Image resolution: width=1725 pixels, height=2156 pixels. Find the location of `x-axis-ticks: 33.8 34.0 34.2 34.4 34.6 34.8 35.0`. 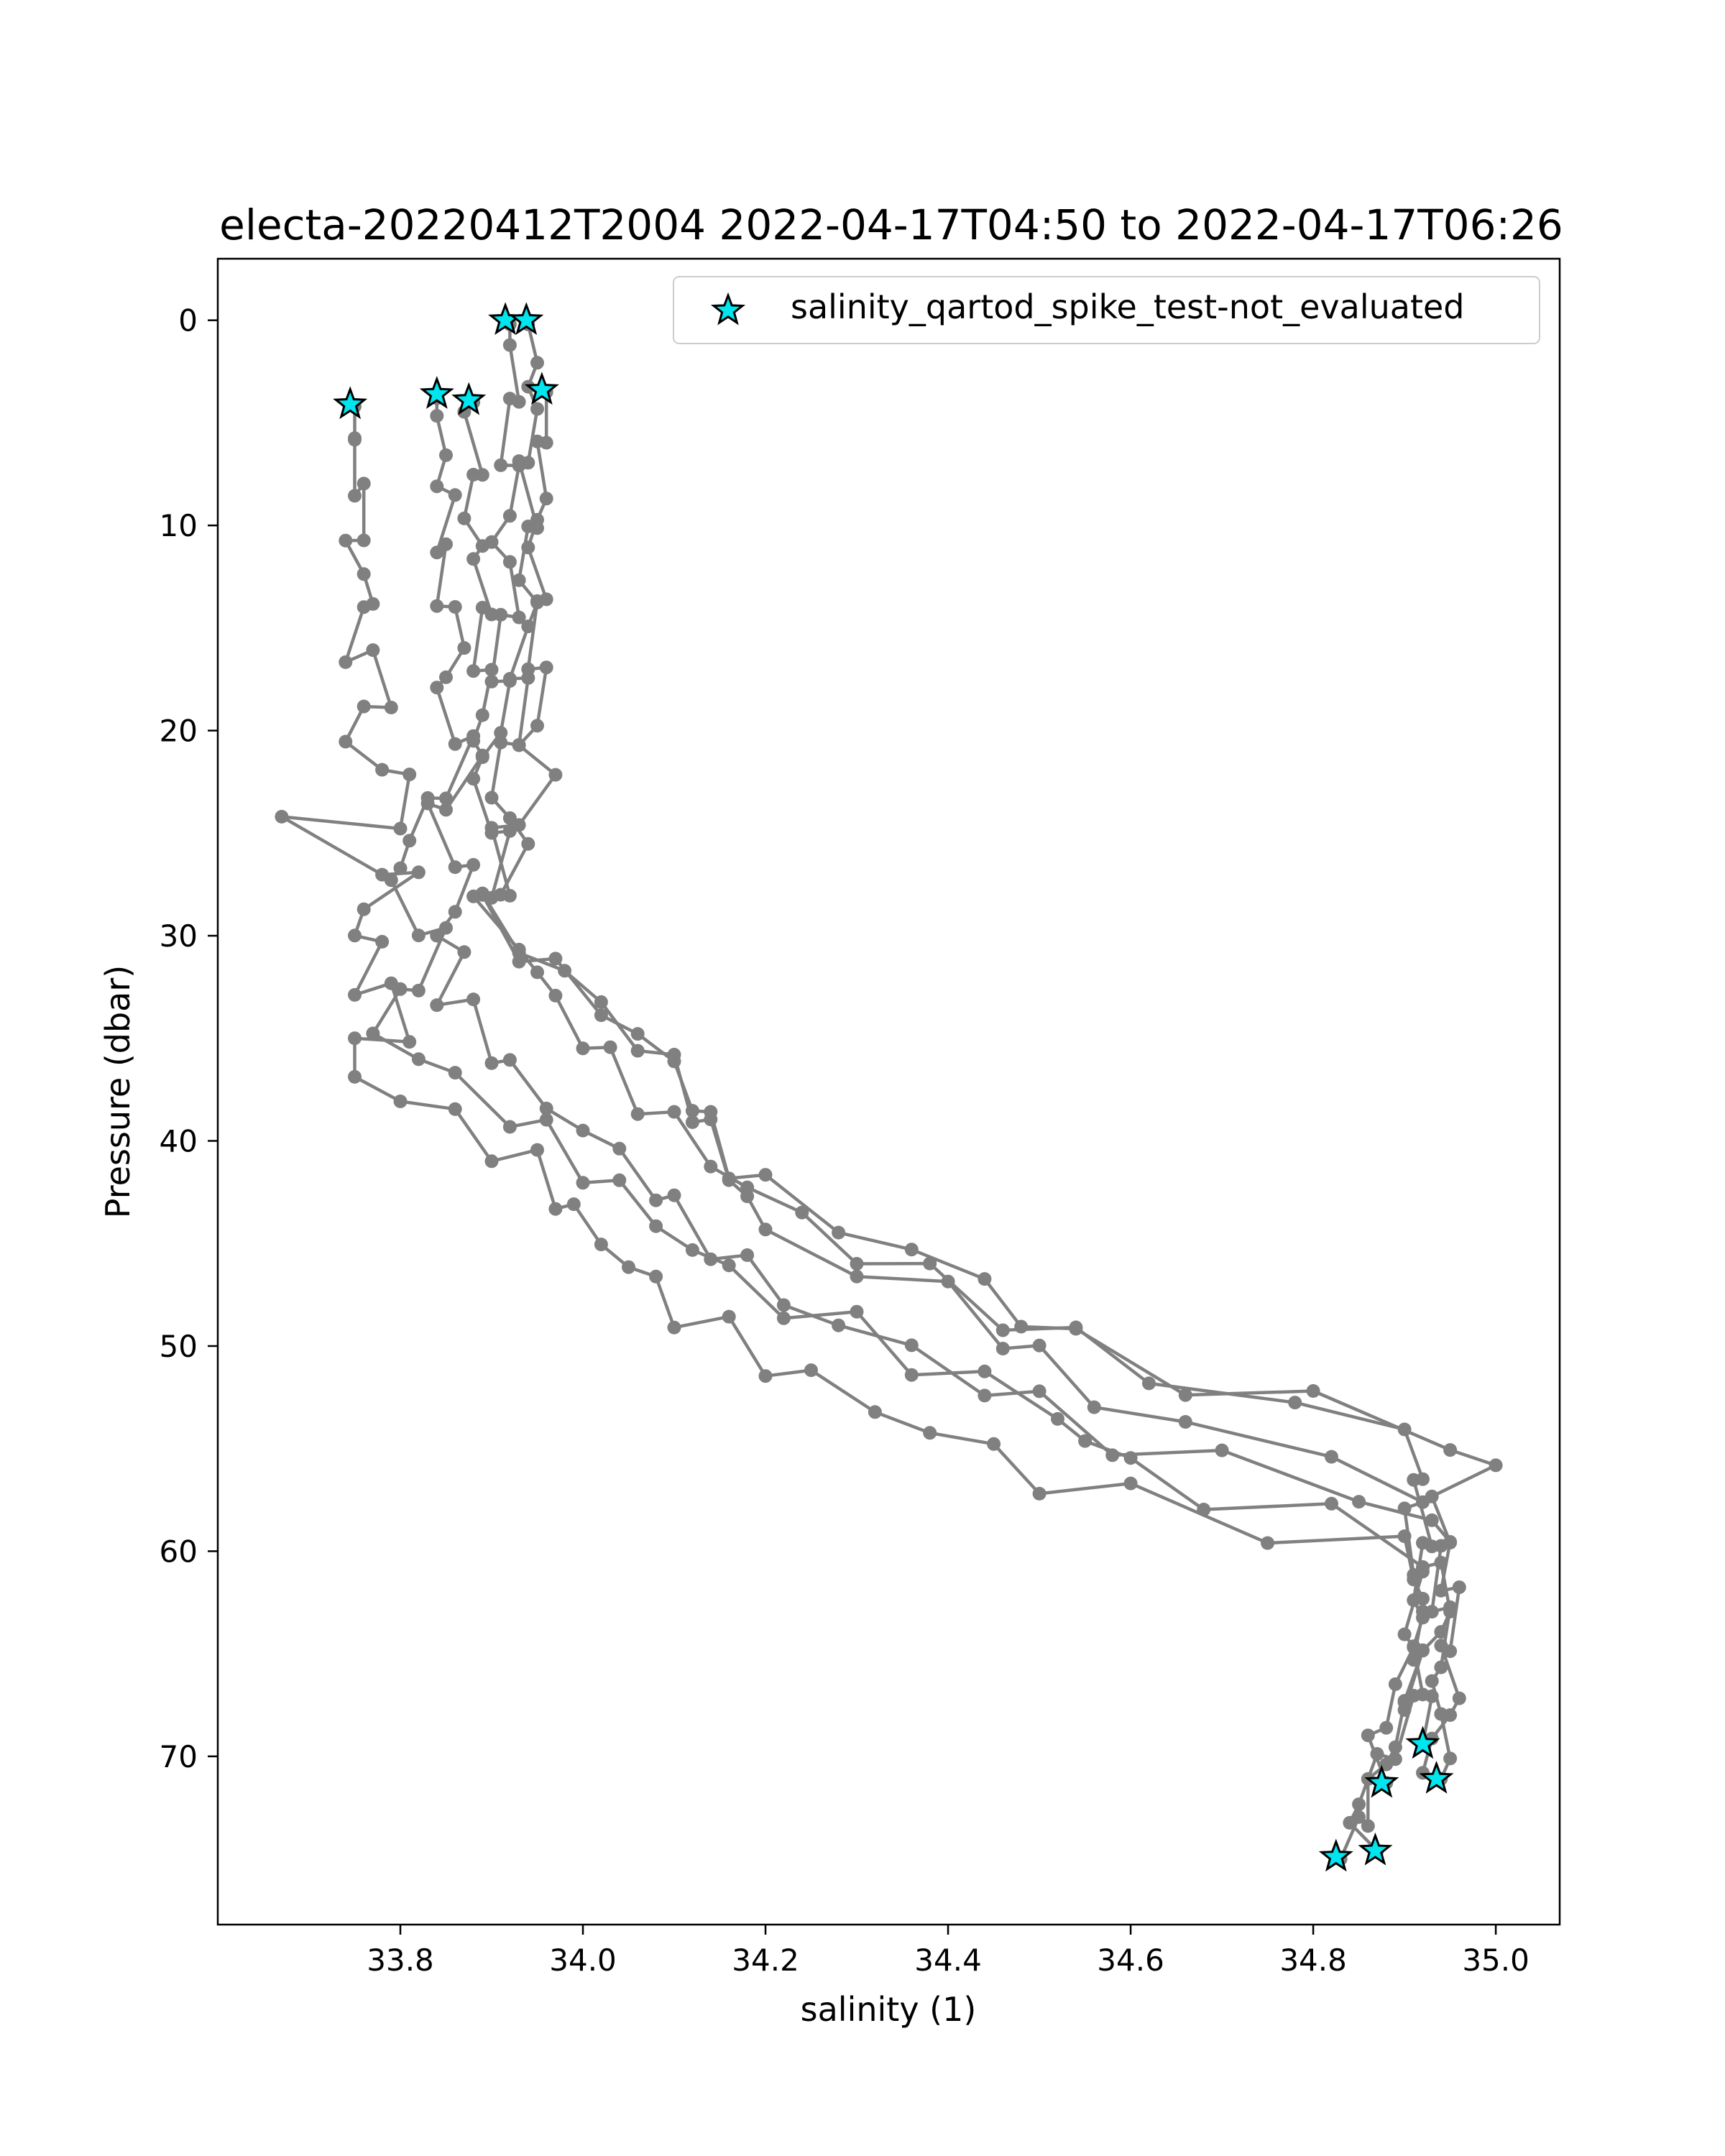

x-axis-ticks: 33.8 34.0 34.2 34.4 34.6 34.8 35.0 is located at coordinates (948, 1951).